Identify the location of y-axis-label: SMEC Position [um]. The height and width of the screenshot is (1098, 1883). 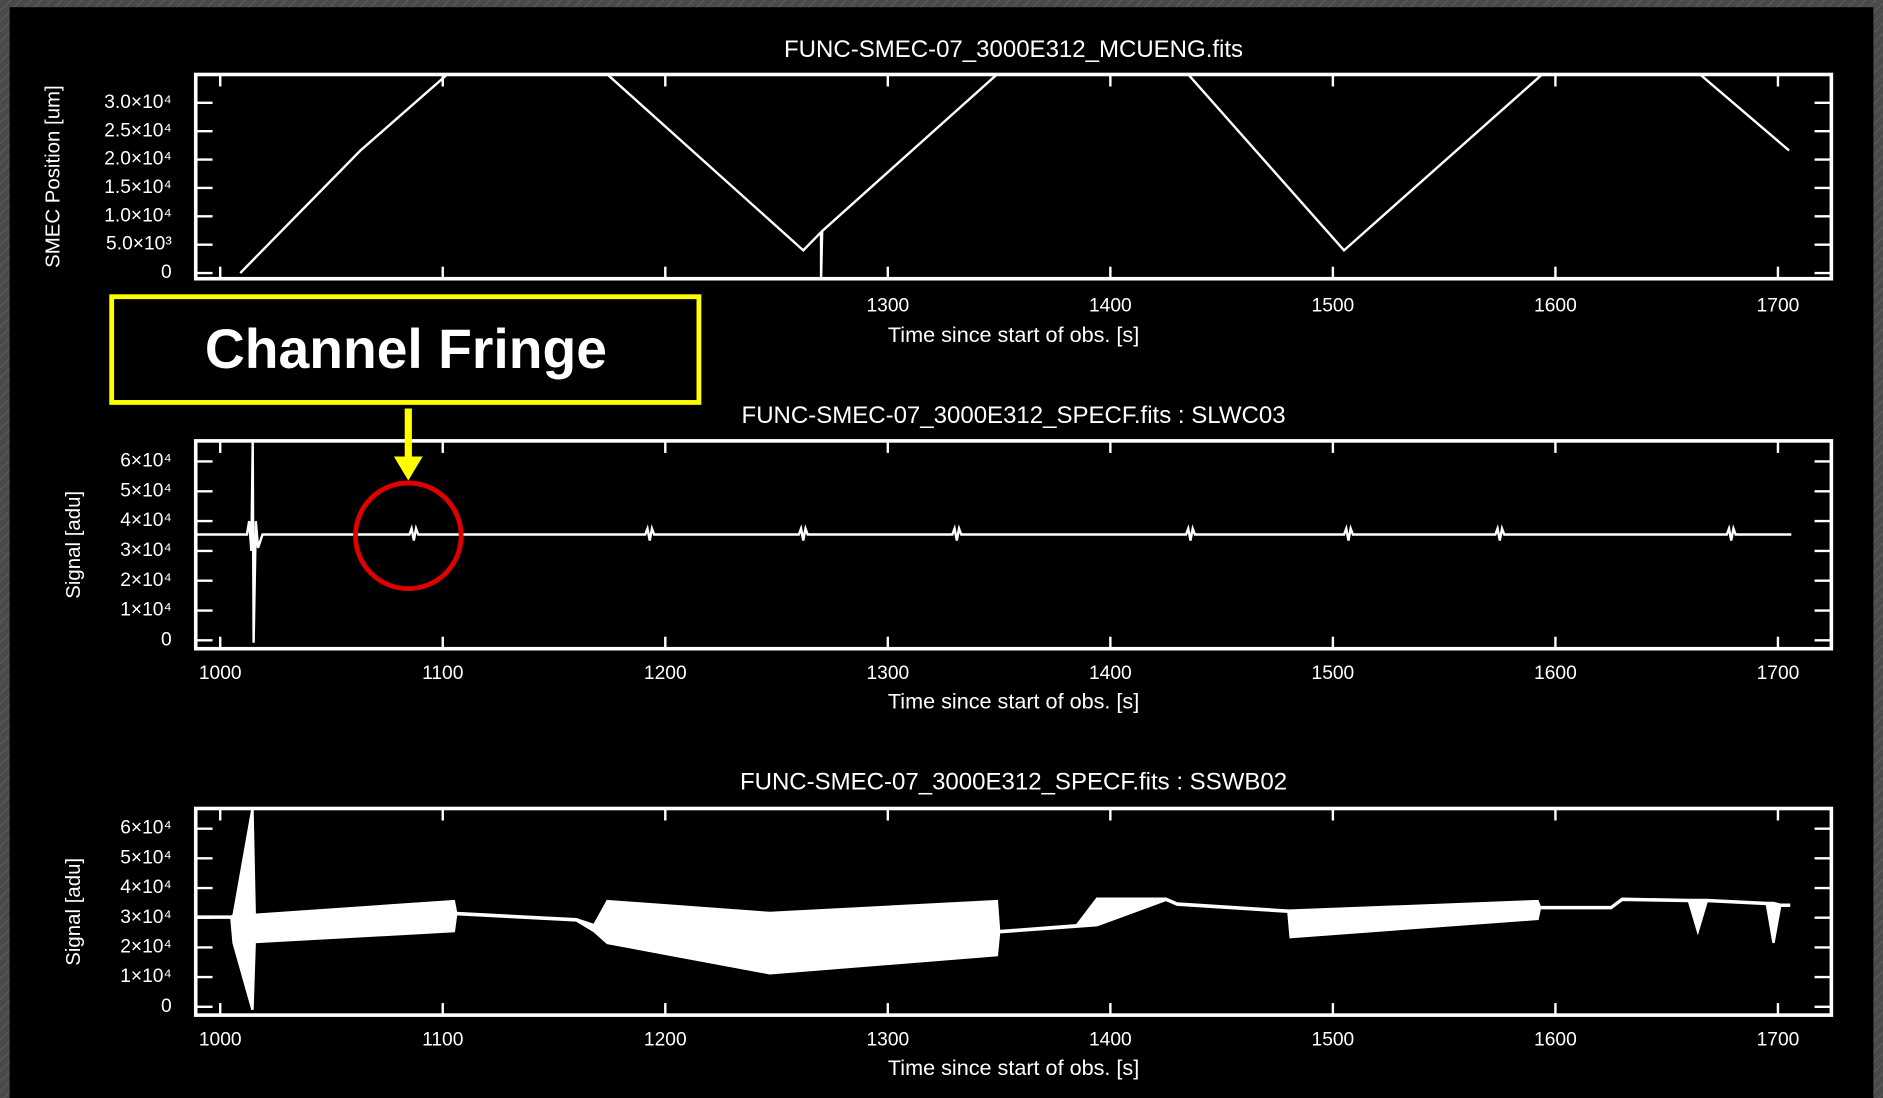
(53, 176).